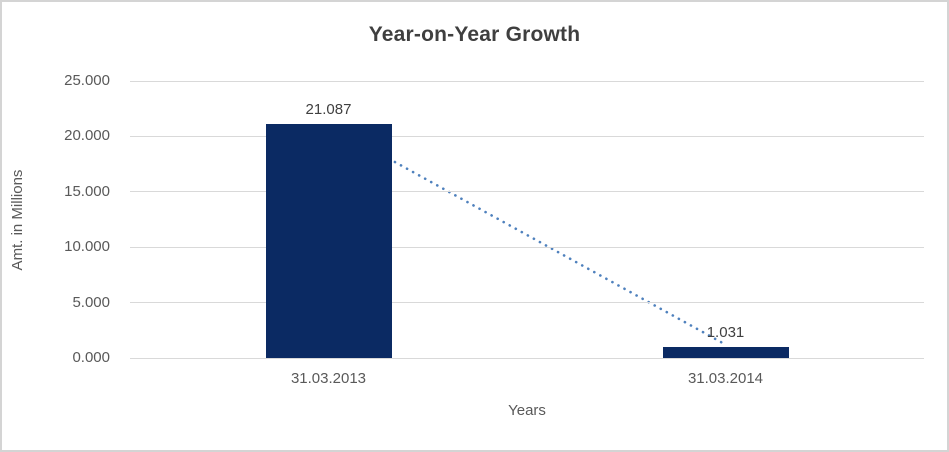 The width and height of the screenshot is (949, 452). Describe the element at coordinates (91, 302) in the screenshot. I see `y-tick-label: 5.000` at that location.